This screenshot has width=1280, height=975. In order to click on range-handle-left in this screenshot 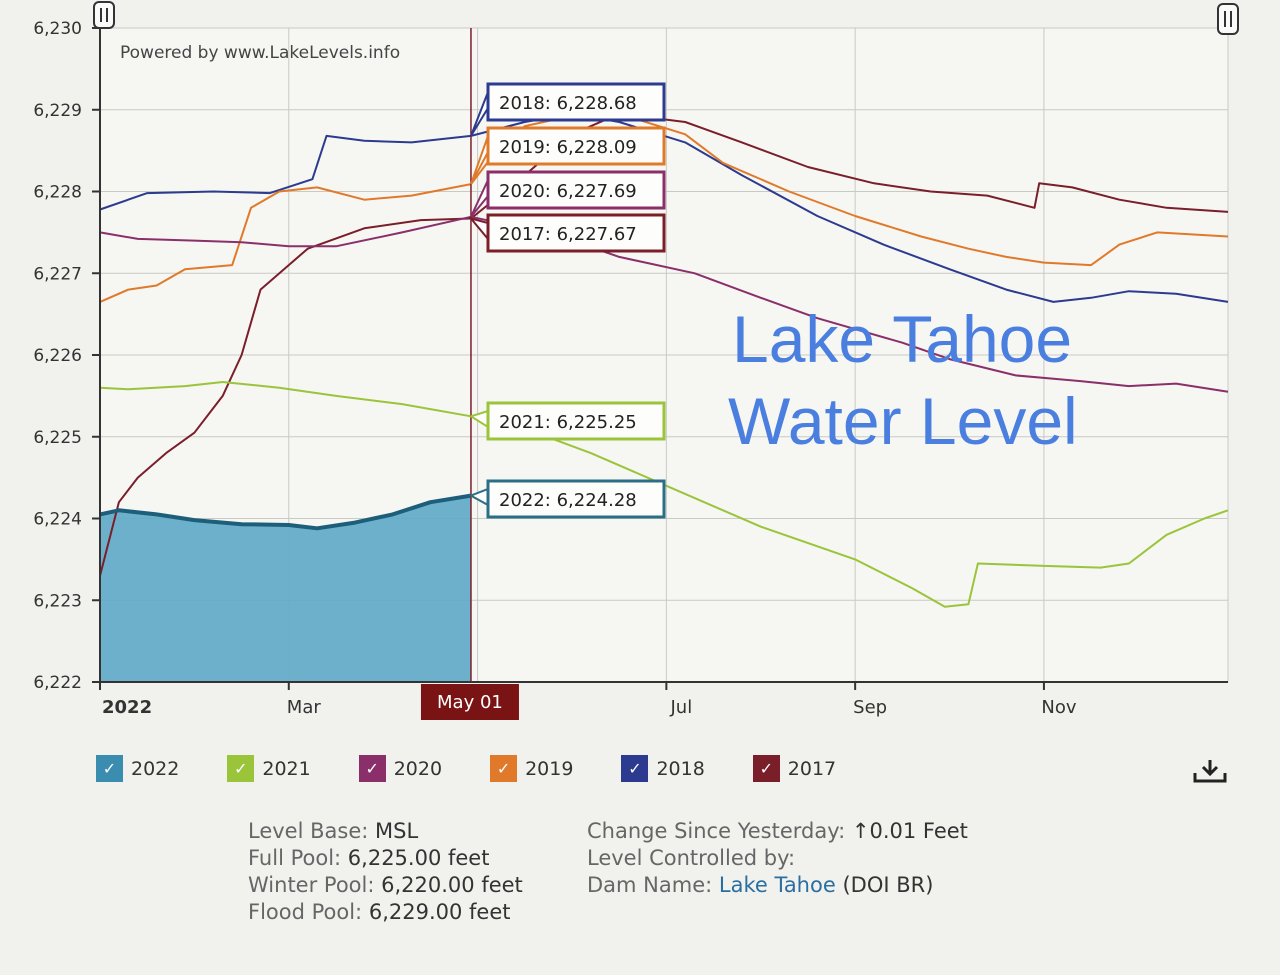, I will do `click(104, 15)`.